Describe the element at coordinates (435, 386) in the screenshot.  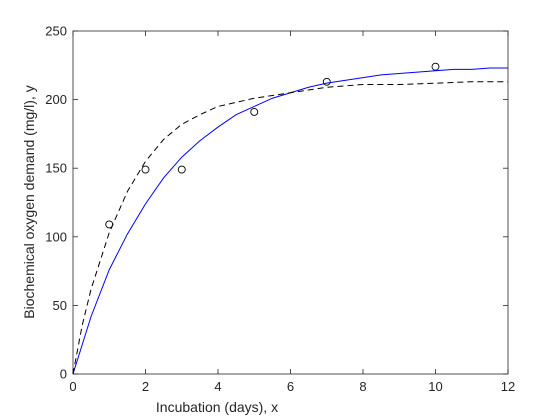
I see `x-tick-label: 10` at that location.